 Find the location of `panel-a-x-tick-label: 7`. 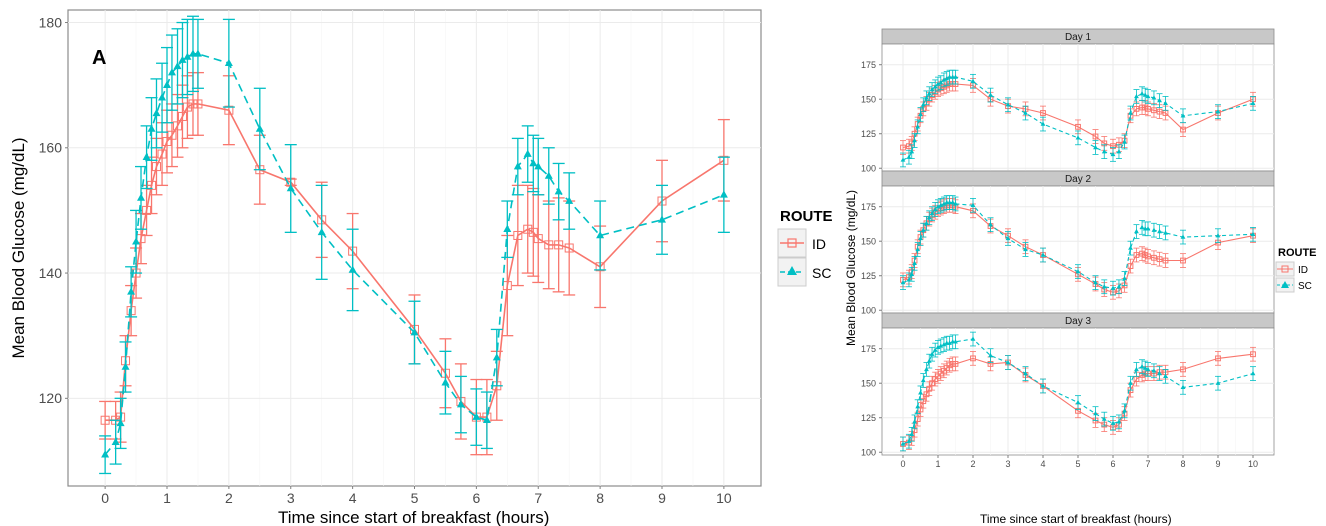

panel-a-x-tick-label: 7 is located at coordinates (538, 498).